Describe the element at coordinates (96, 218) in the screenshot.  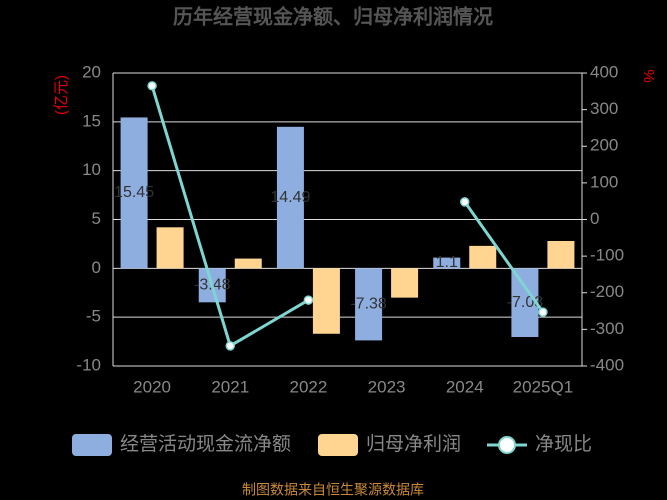
I see `y-tick-label: 5` at that location.